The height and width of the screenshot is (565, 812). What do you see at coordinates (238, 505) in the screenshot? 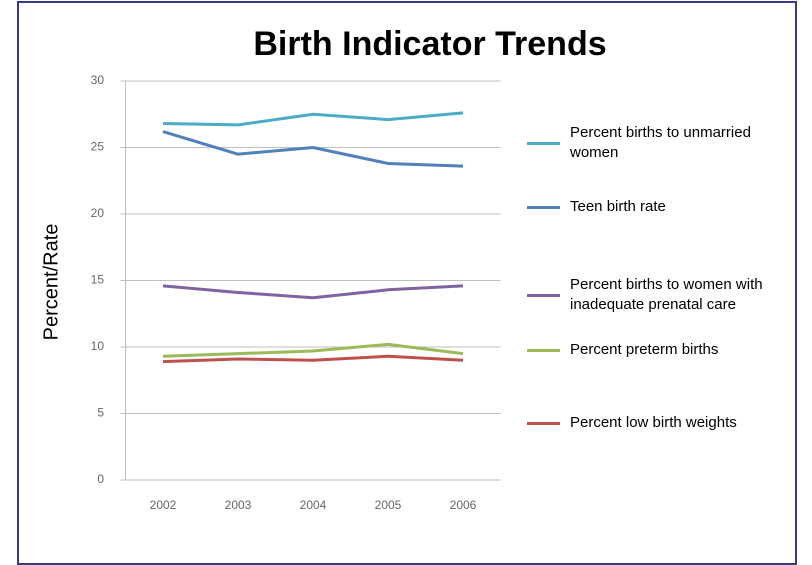
I see `x-tick-label: 2003` at bounding box center [238, 505].